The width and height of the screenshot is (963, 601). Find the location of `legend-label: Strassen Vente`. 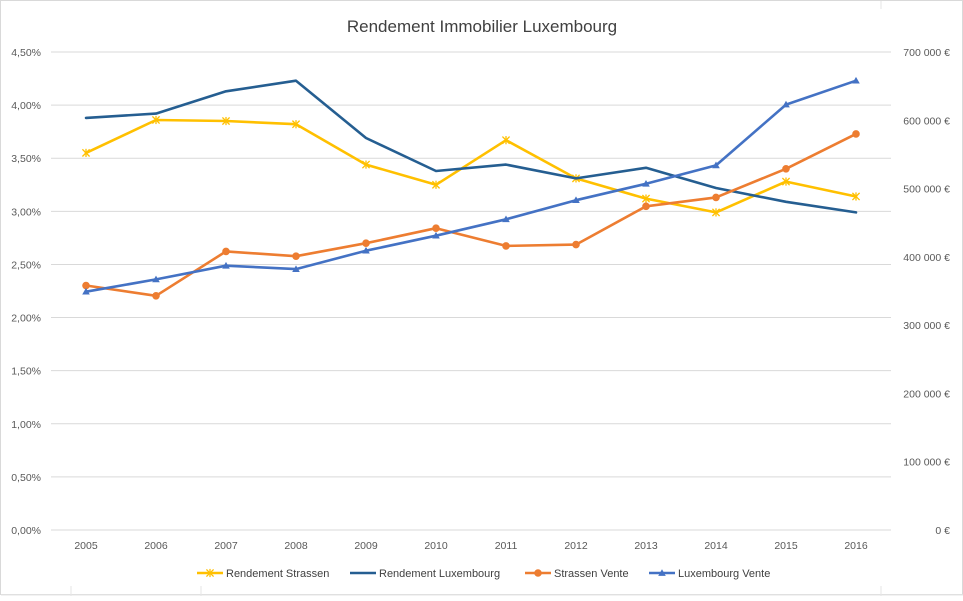

legend-label: Strassen Vente is located at coordinates (591, 574).